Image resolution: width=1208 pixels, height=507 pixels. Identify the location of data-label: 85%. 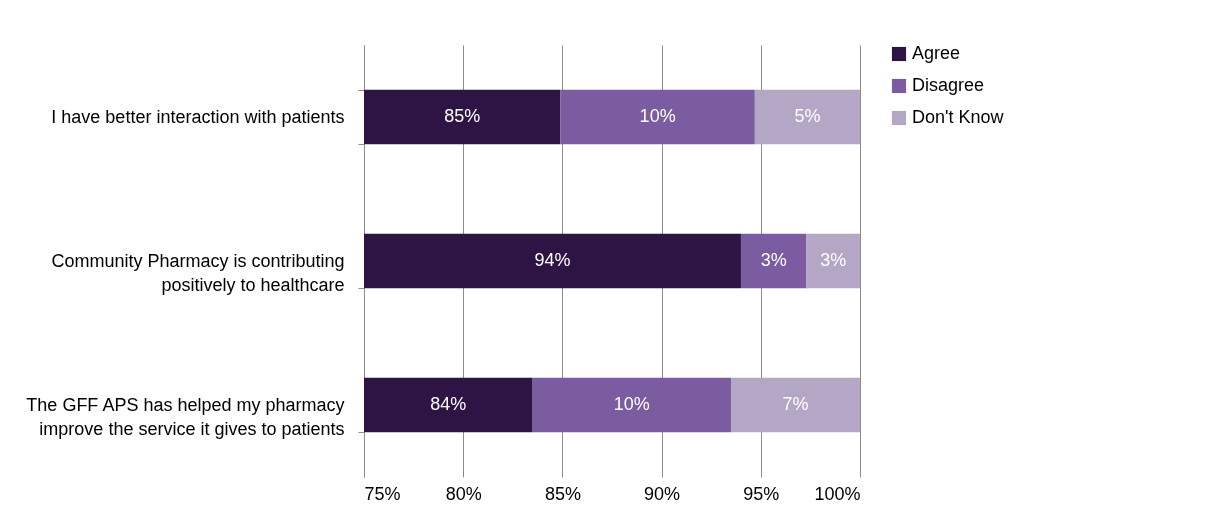
(462, 116).